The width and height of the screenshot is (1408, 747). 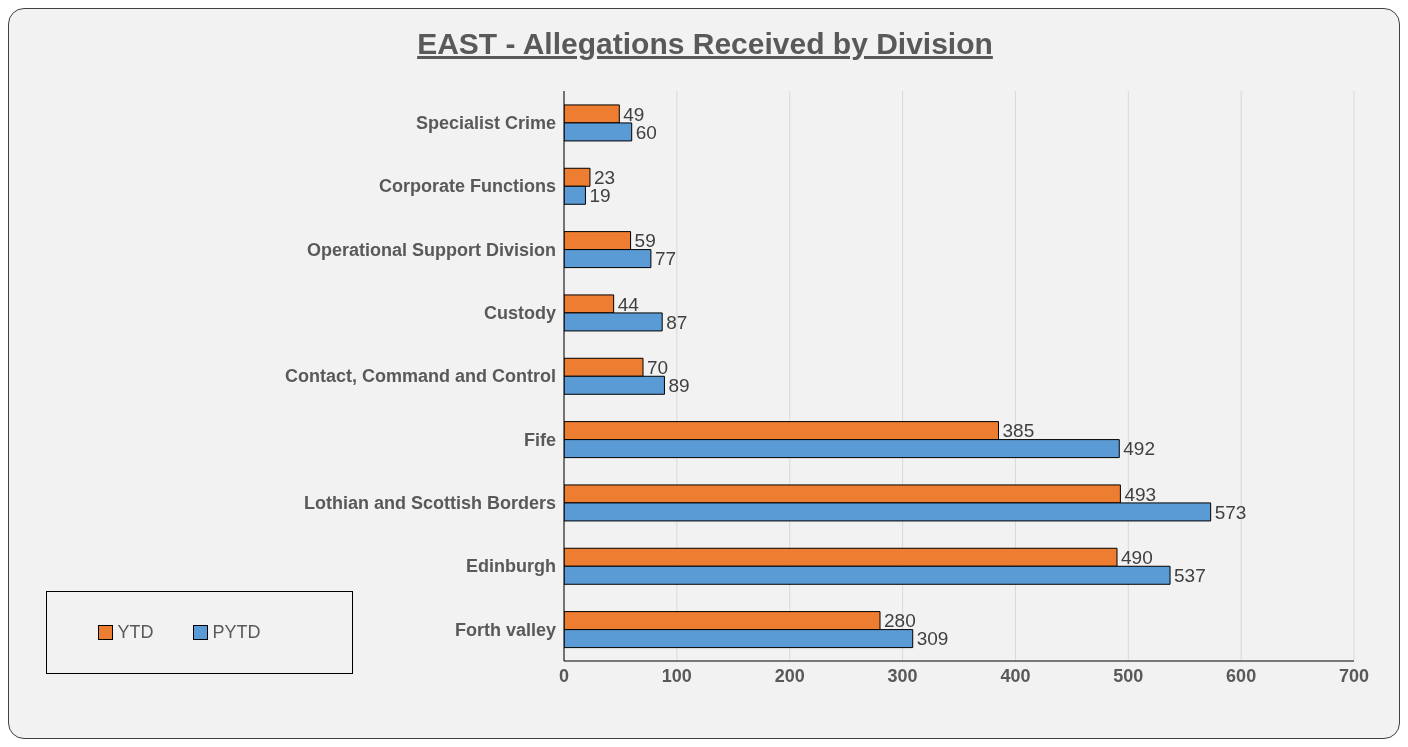 What do you see at coordinates (539, 439) in the screenshot?
I see `y-tick-label: Fife` at bounding box center [539, 439].